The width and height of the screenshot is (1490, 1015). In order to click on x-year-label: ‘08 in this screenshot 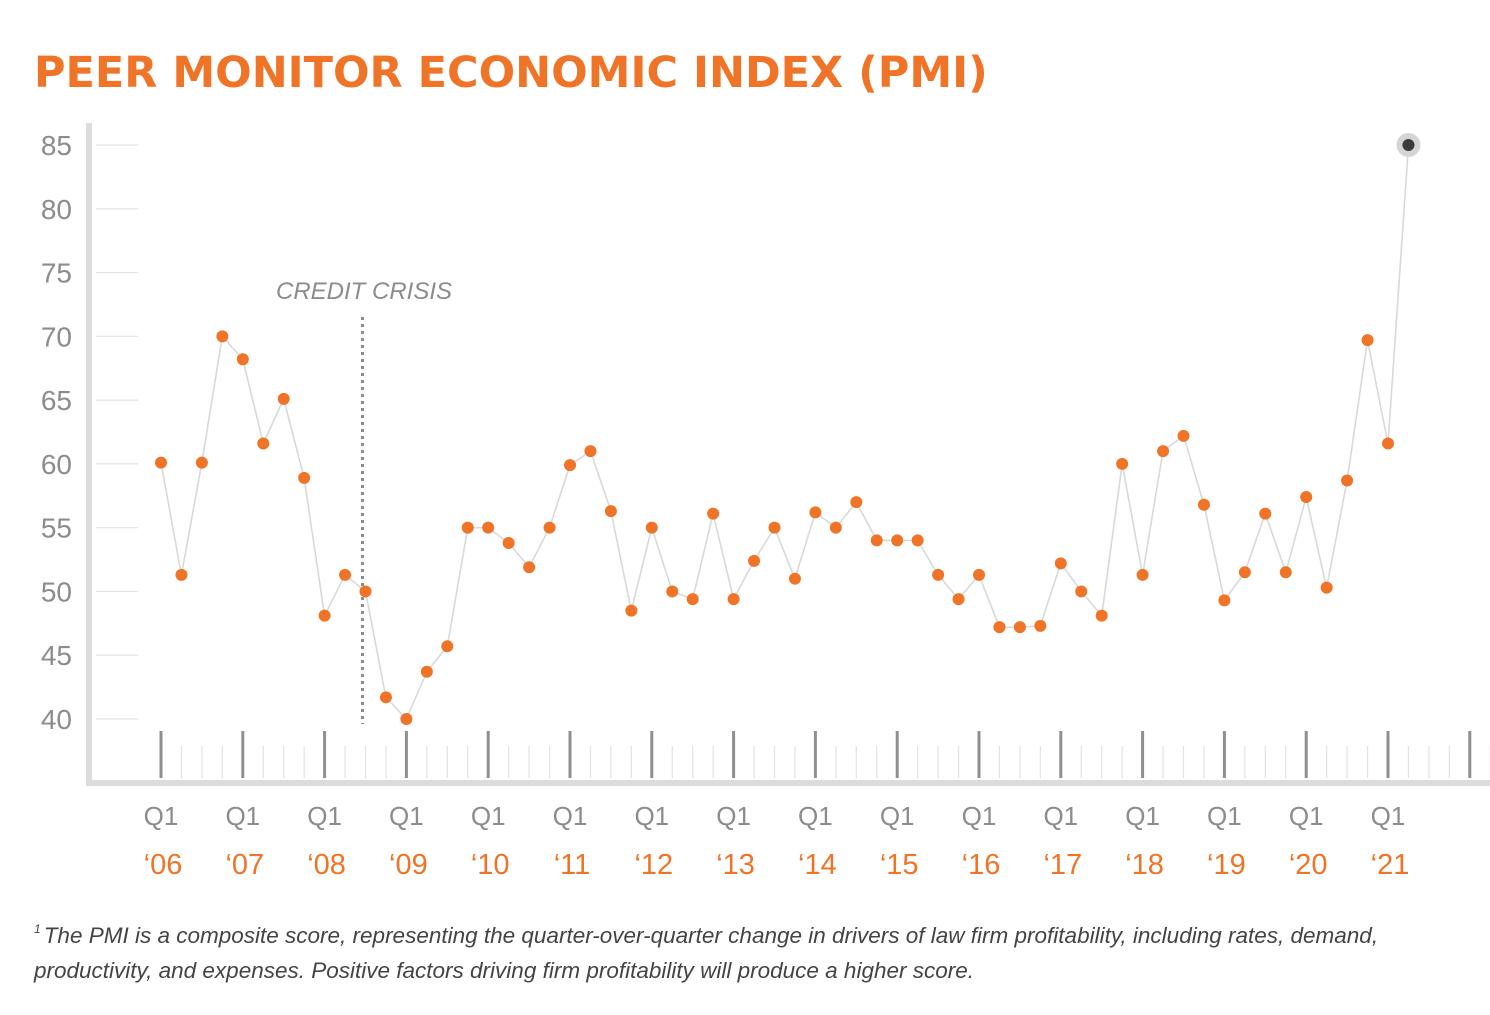, I will do `click(326, 865)`.